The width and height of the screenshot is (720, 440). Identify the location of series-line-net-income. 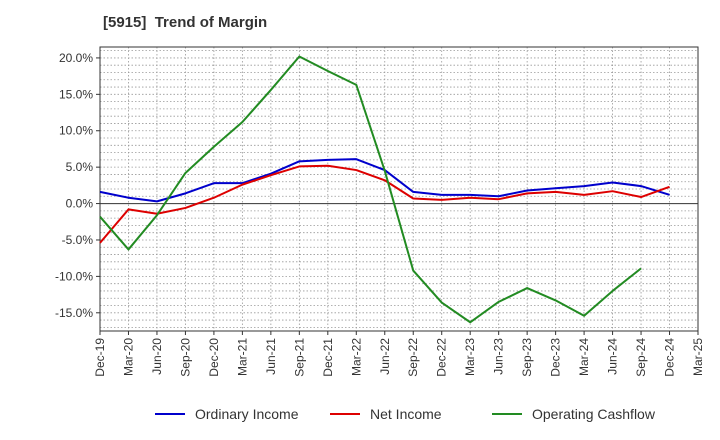
(384, 204).